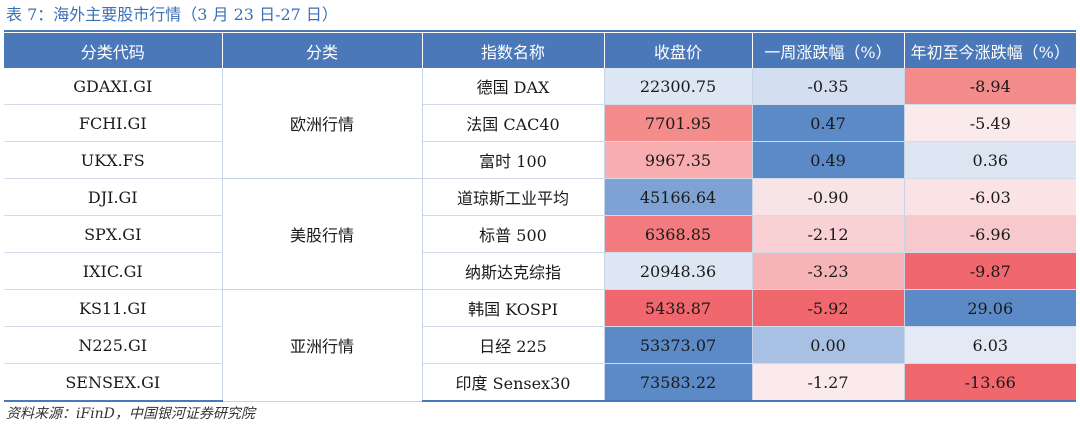 This screenshot has width=1080, height=425. I want to click on header-category: 分类, so click(322, 50).